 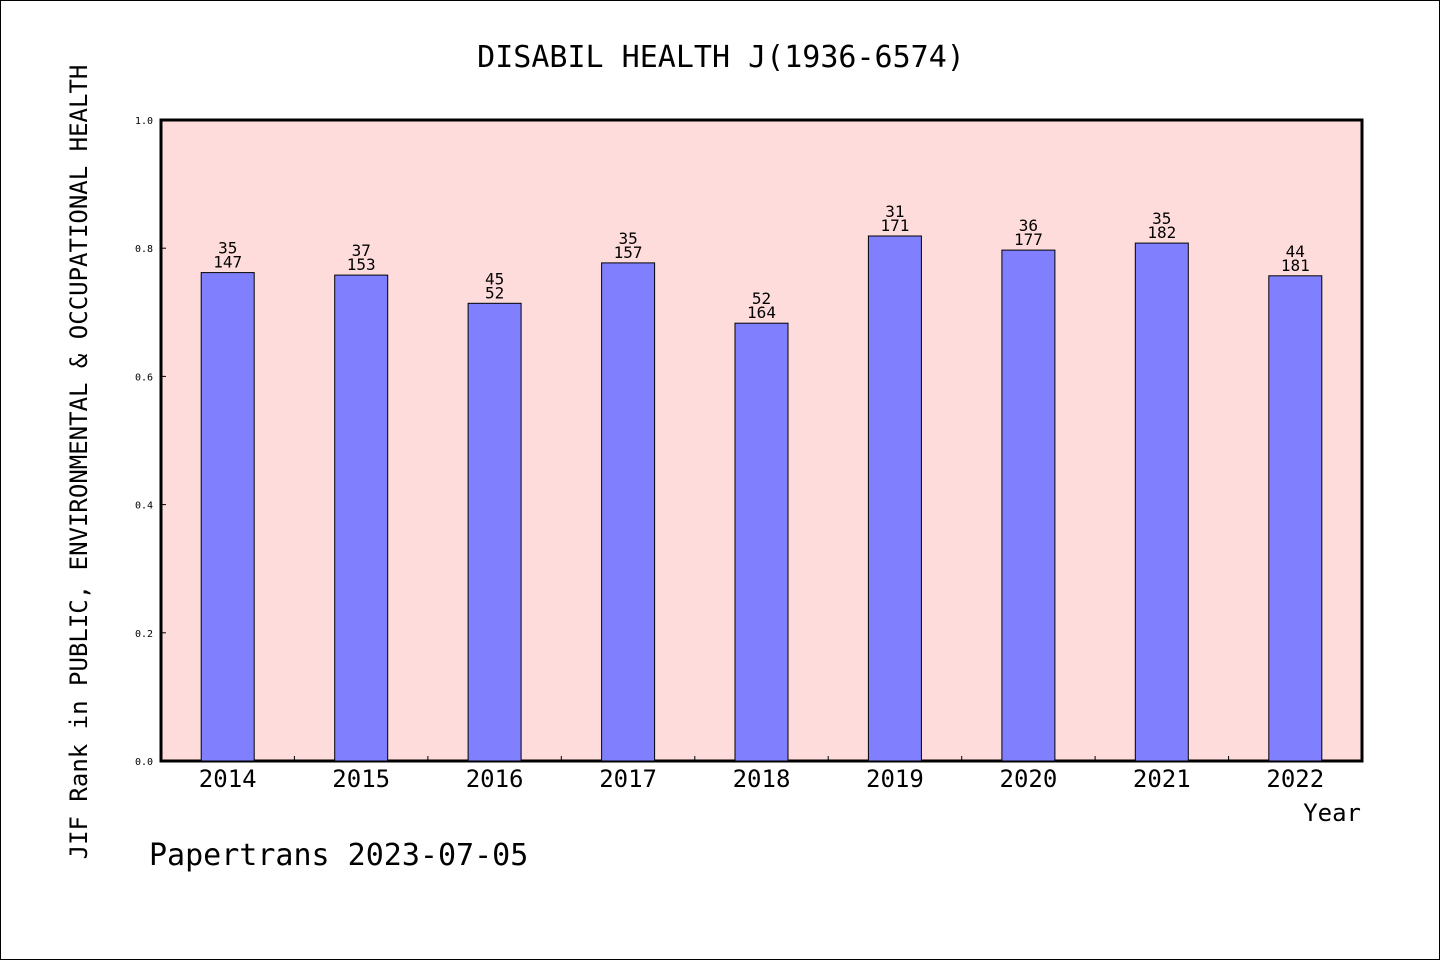 I want to click on data-label-bottom-2020: 177, so click(x=1028, y=239).